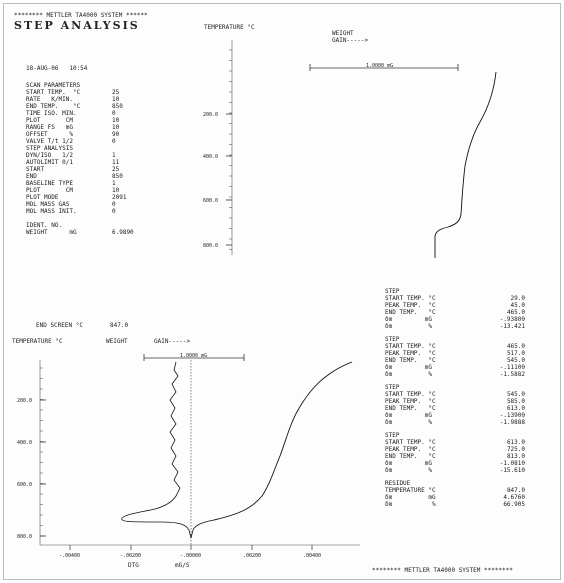 The width and height of the screenshot is (564, 583). Describe the element at coordinates (116, 134) in the screenshot. I see `param-value: 90` at that location.